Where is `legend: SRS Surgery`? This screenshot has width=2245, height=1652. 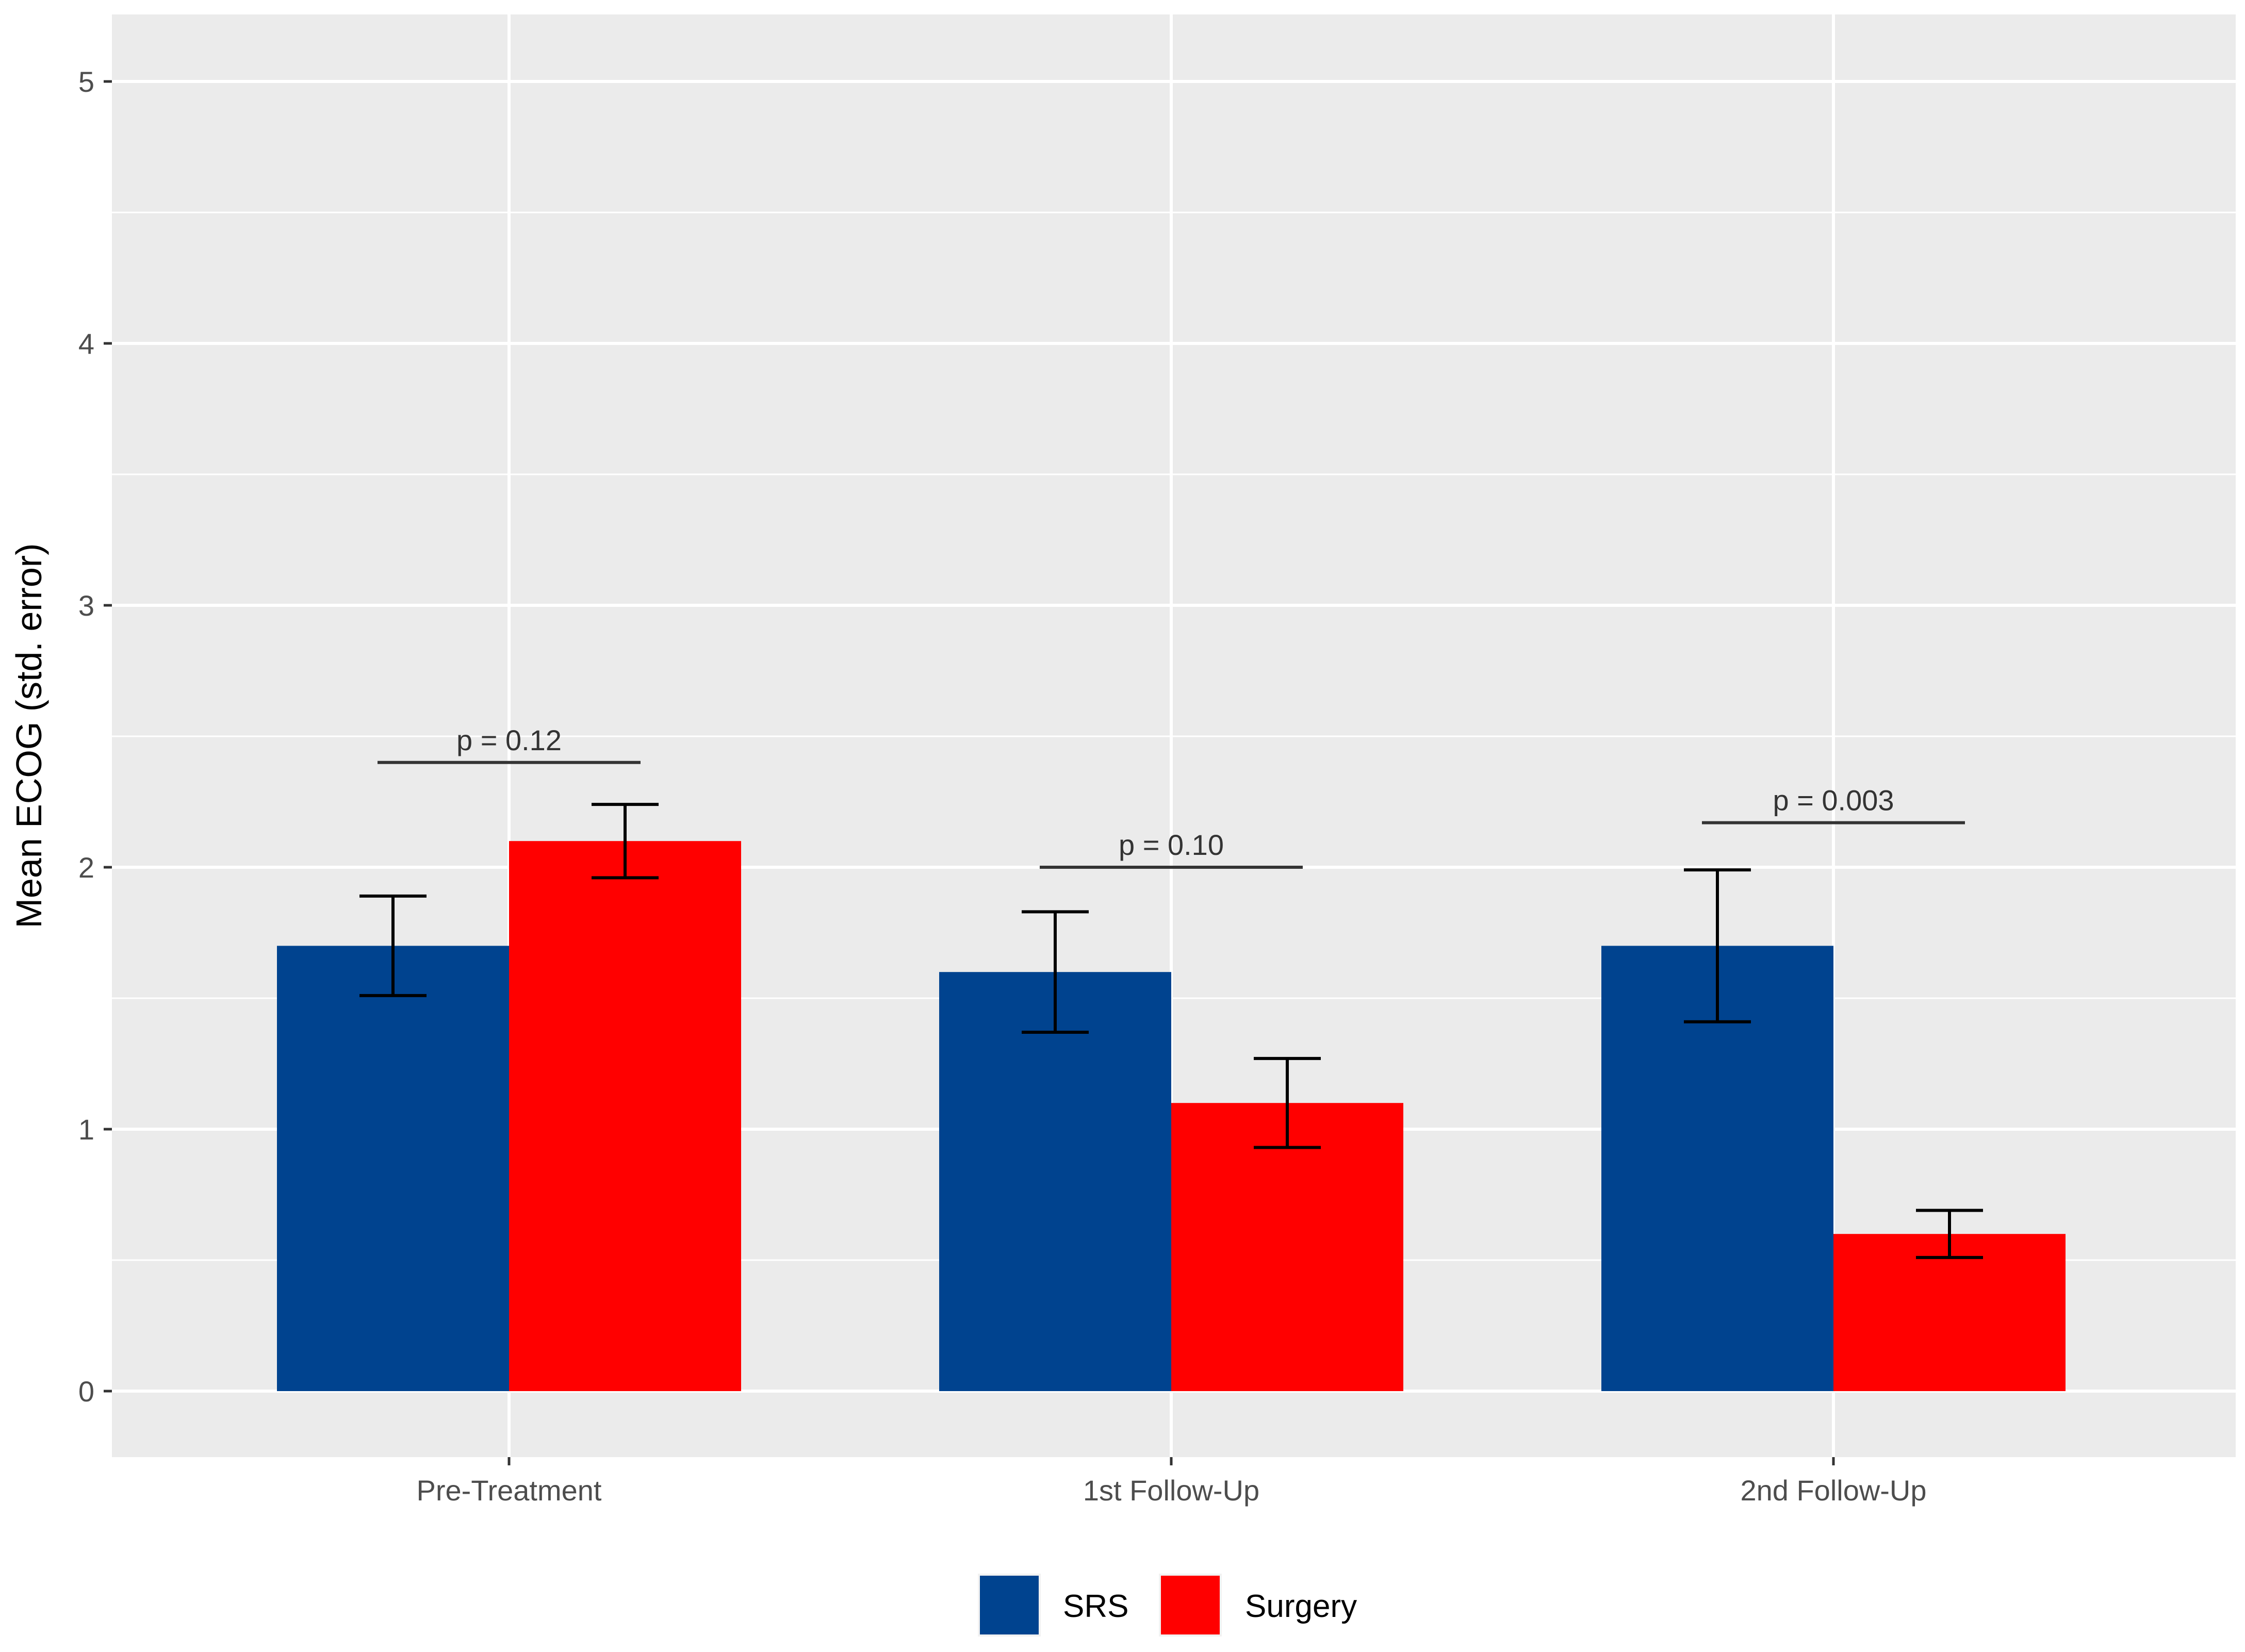
legend: SRS Surgery is located at coordinates (1167, 1606).